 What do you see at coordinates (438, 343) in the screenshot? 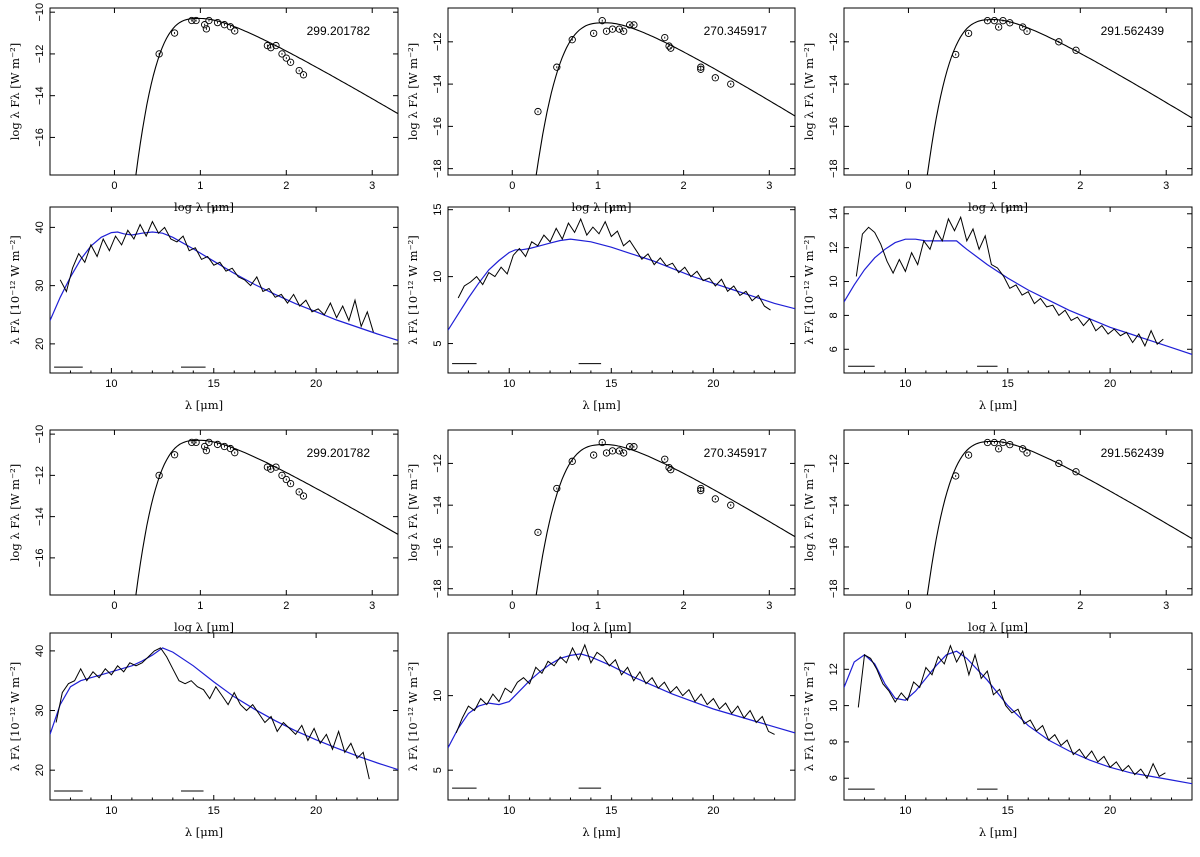
I see `y-tick-label: 5` at bounding box center [438, 343].